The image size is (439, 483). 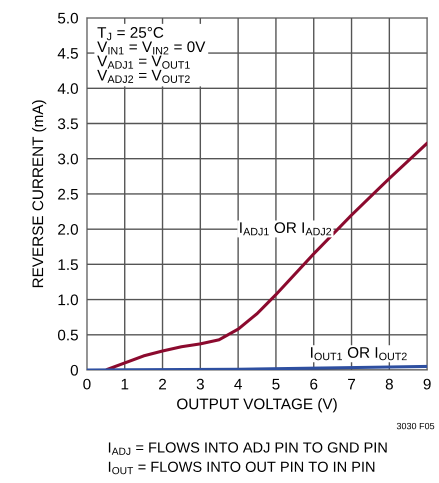 I want to click on y-tick-label: 0, so click(x=74, y=370).